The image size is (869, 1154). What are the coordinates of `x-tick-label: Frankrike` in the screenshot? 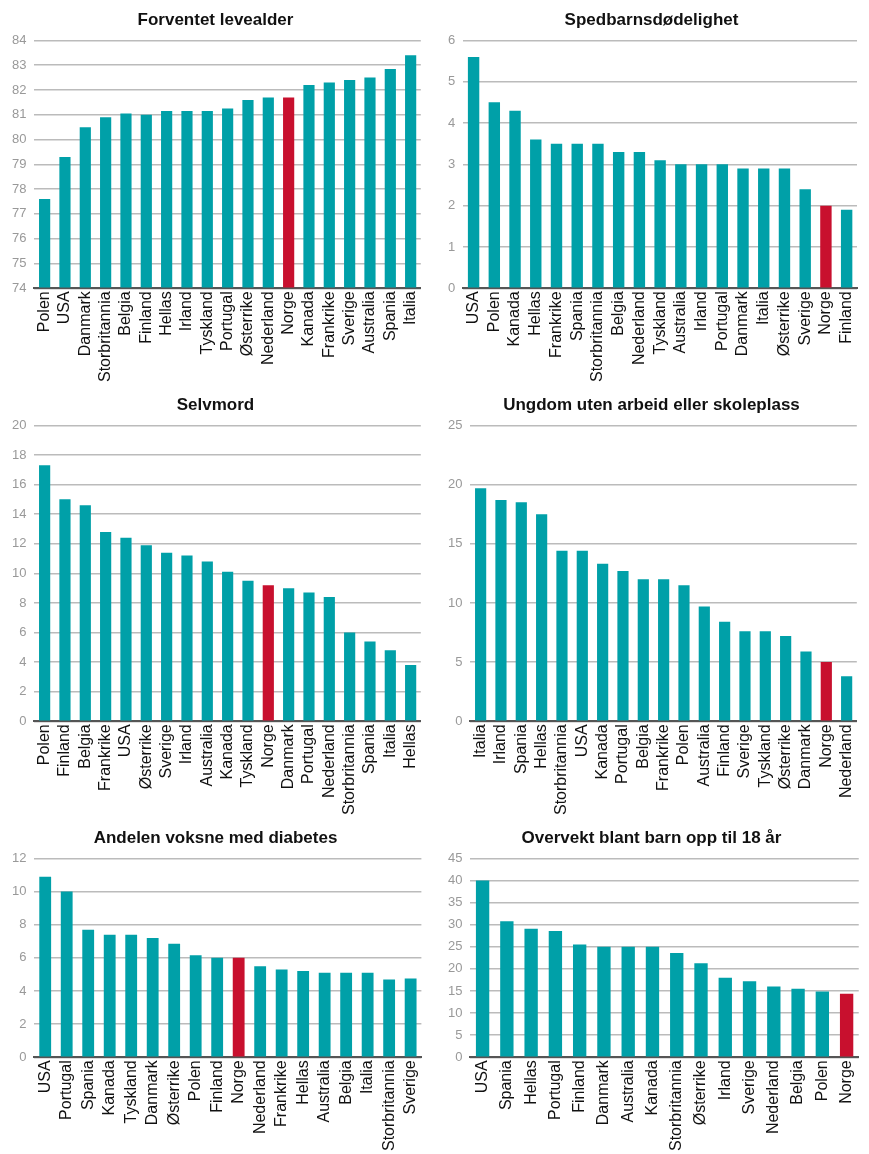 It's located at (663, 757).